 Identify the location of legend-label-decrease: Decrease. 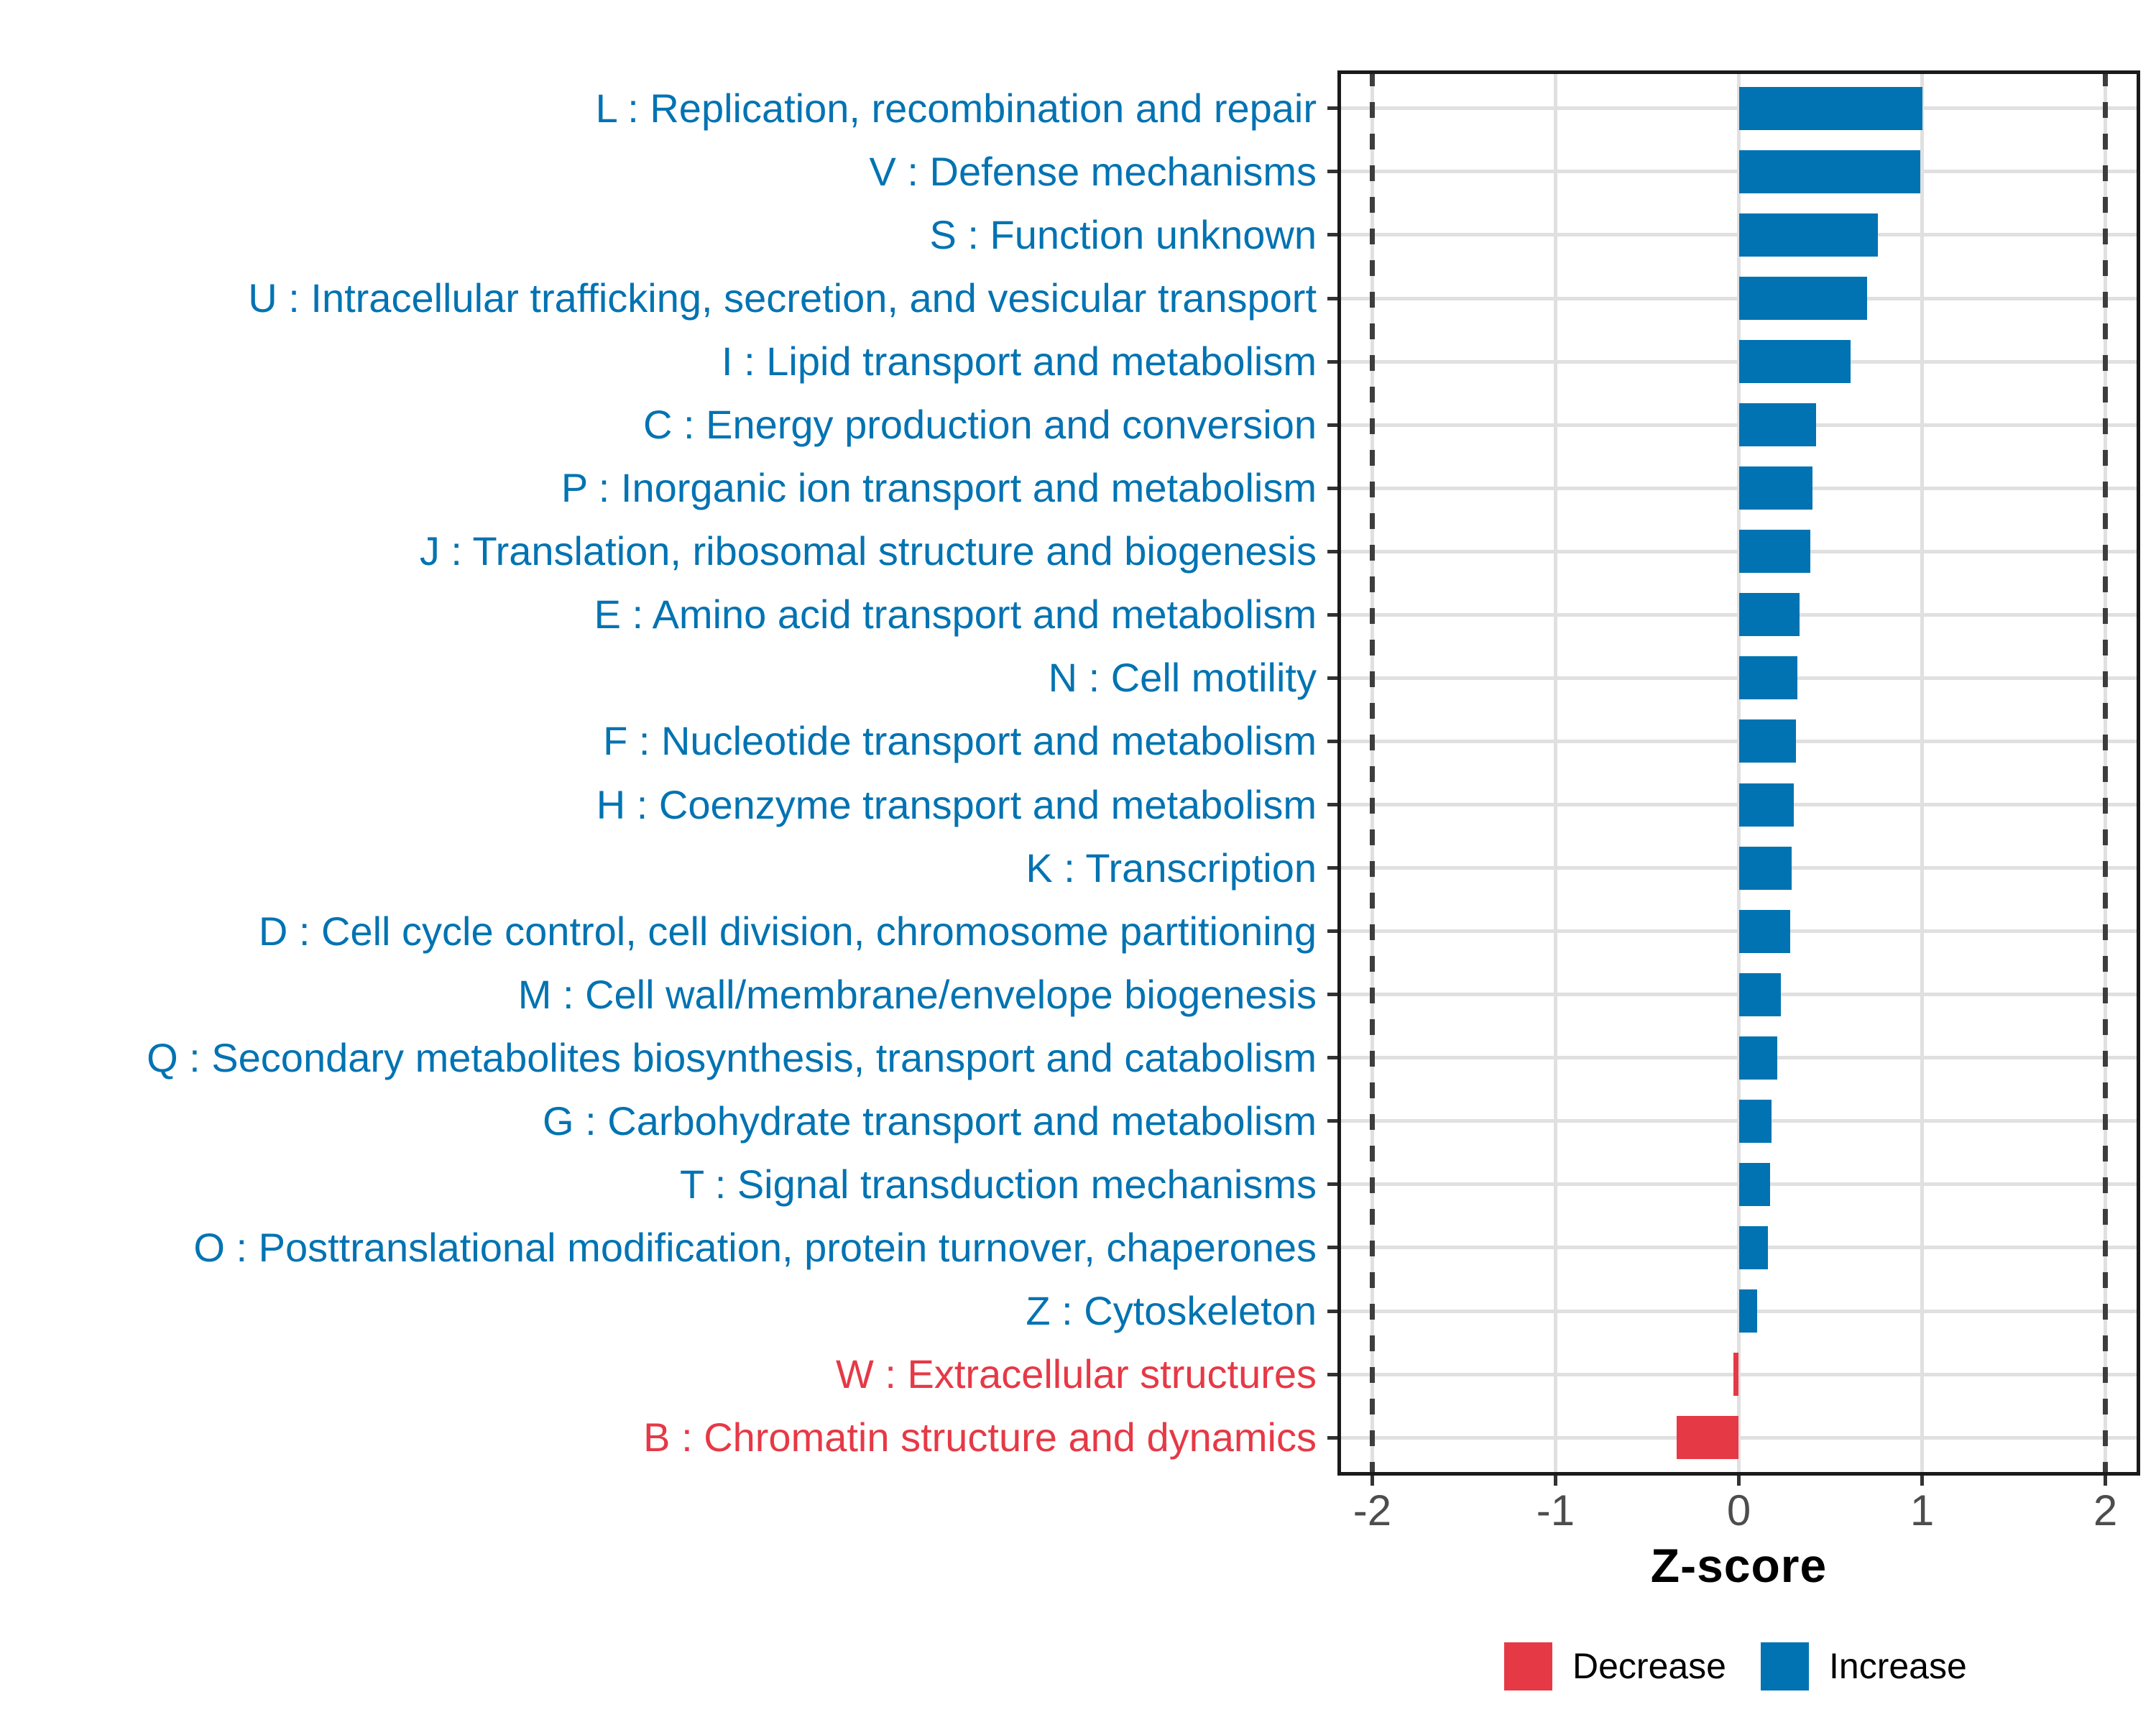
(1649, 1666).